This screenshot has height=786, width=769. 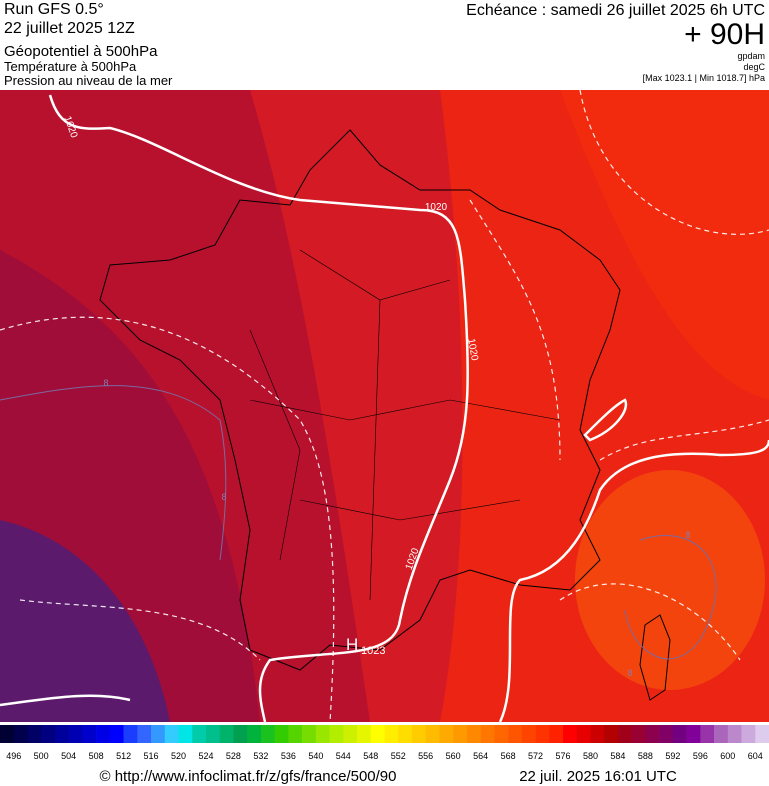 I want to click on unit-label: [Max 1023.1 | Min 1018.7] hPa, so click(x=704, y=78).